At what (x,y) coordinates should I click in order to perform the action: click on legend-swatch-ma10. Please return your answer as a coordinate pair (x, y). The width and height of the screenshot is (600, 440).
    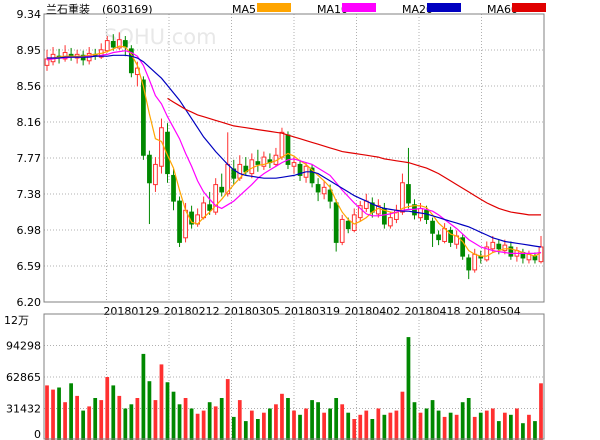
    Looking at the image, I should click on (359, 7).